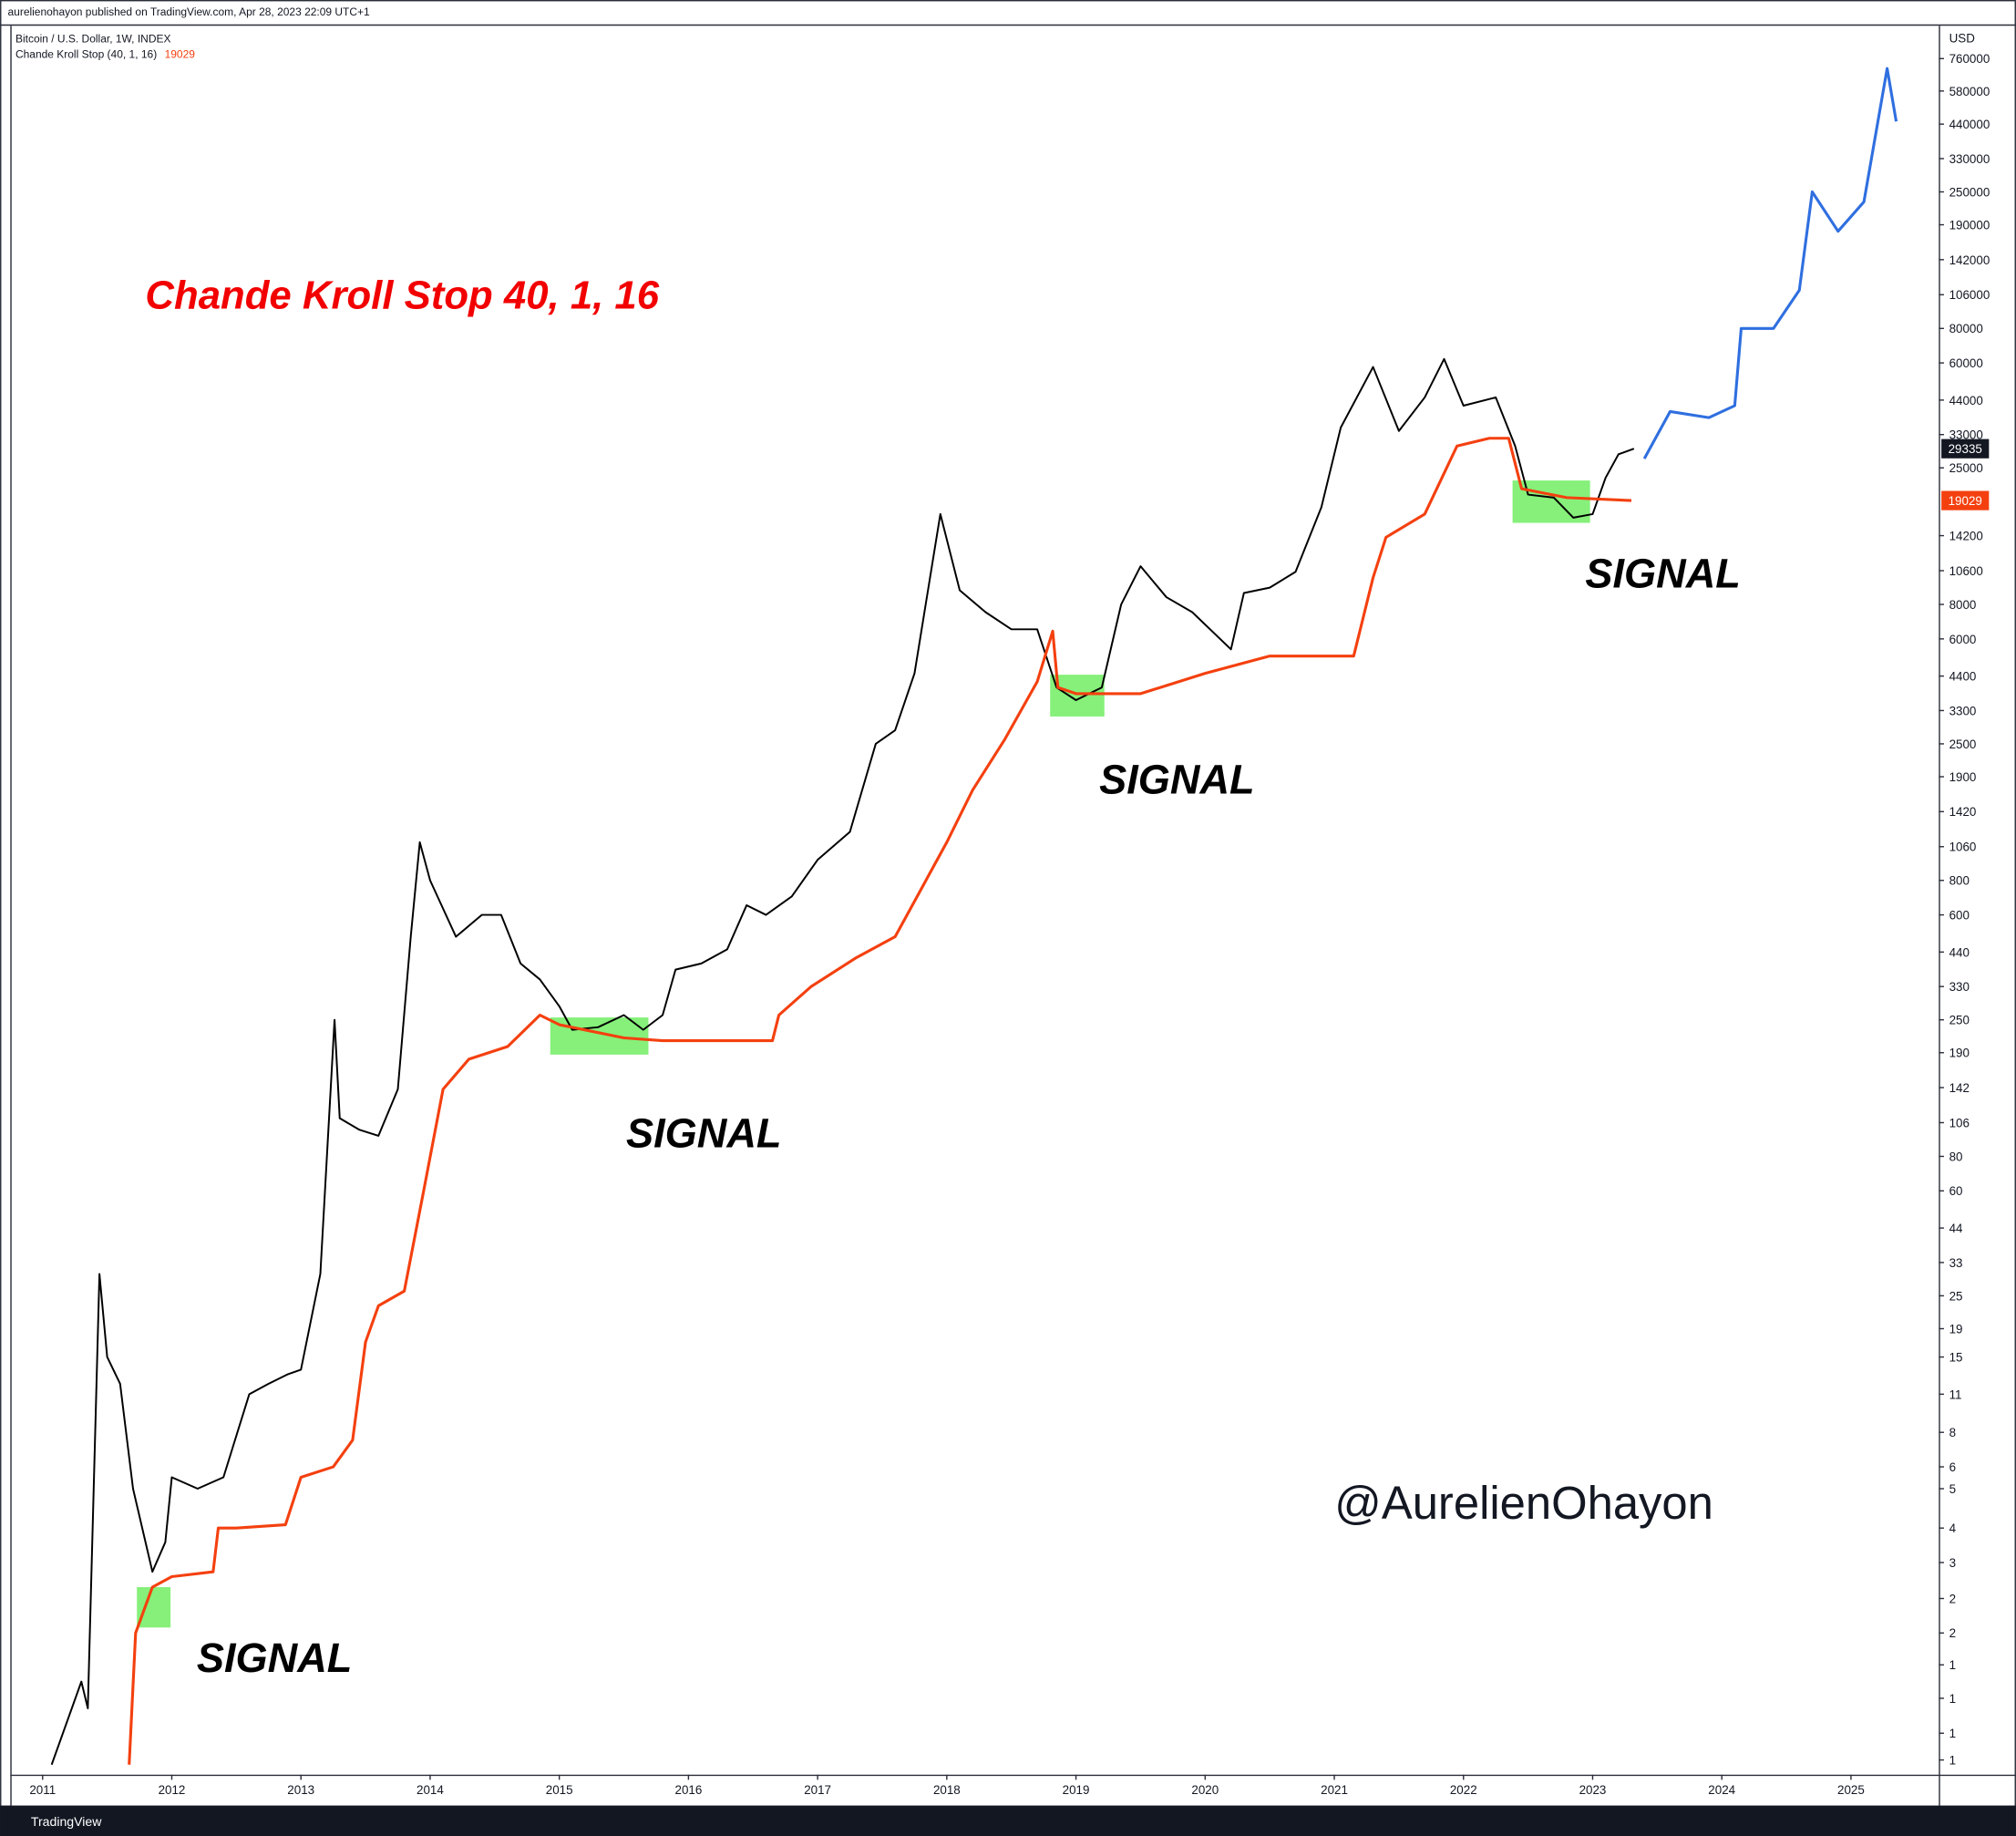 The width and height of the screenshot is (2016, 1836). Describe the element at coordinates (1205, 1790) in the screenshot. I see `x-tick-label: 2020` at that location.